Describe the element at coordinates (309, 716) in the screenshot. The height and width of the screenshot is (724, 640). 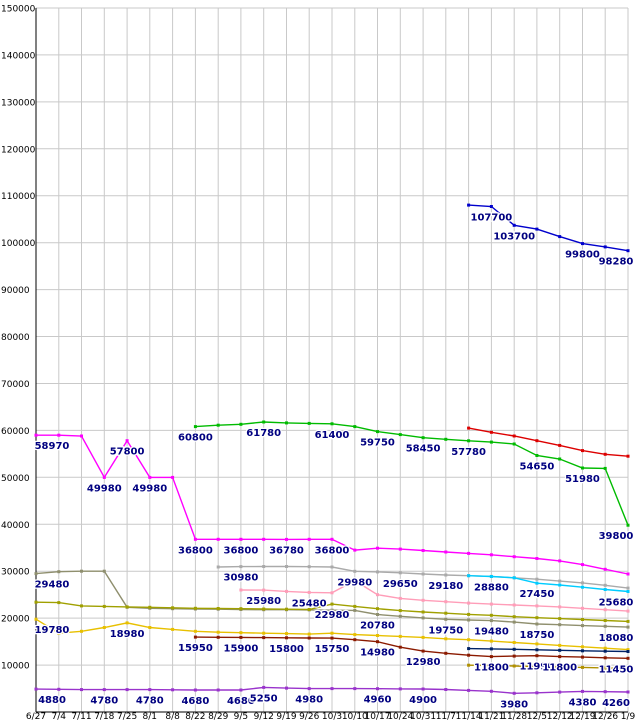
I see `svg-text: 9/26` at that location.